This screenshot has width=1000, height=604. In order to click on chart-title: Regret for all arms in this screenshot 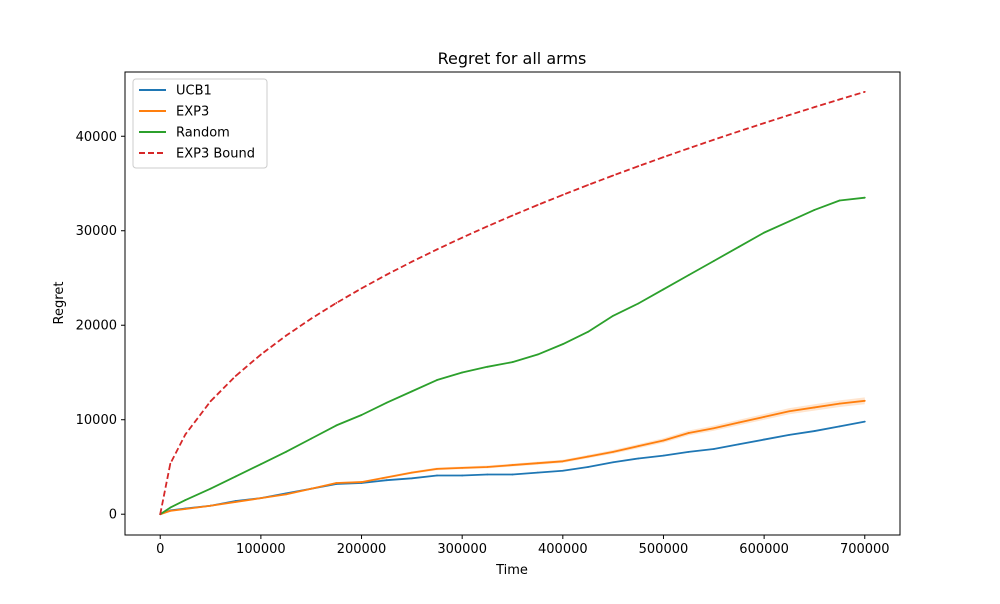, I will do `click(512, 58)`.